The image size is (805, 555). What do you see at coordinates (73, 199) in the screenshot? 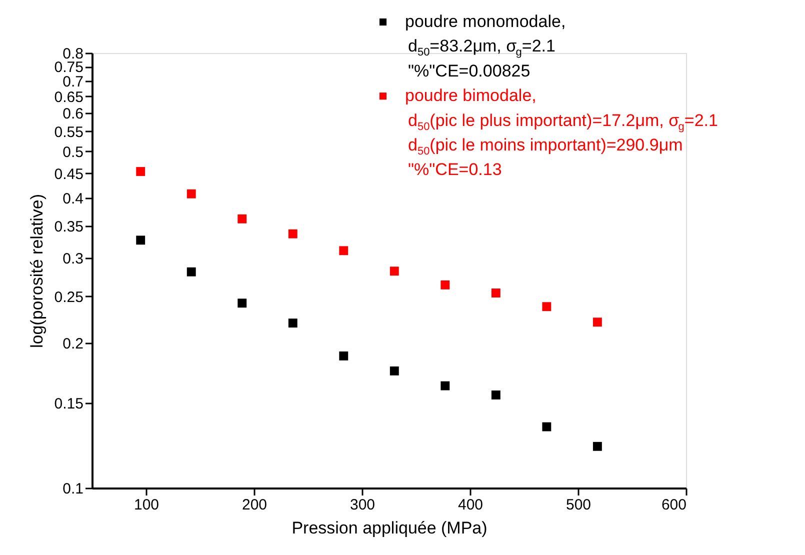
I see `y-tick-label: 0.4` at bounding box center [73, 199].